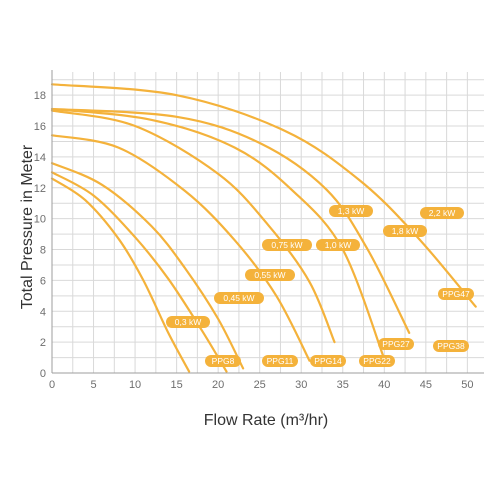 The image size is (500, 500). I want to click on model-label: PPG8, so click(223, 361).